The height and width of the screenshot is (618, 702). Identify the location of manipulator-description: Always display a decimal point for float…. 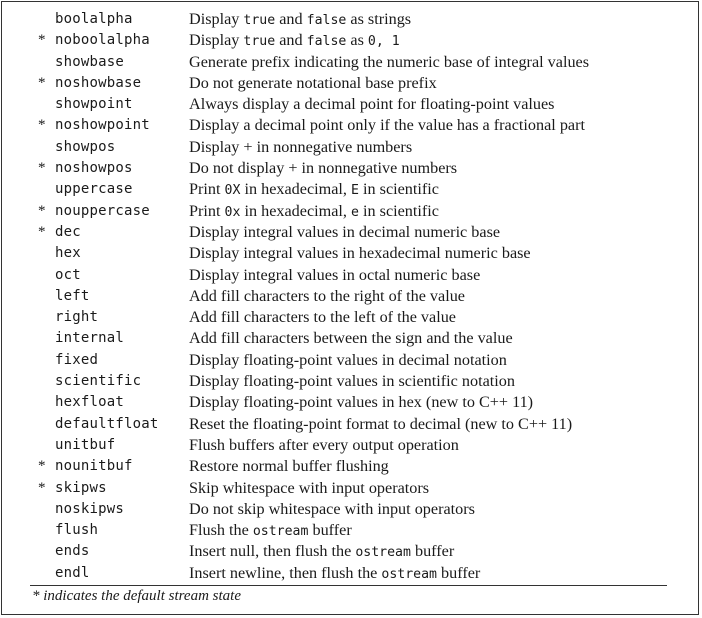
(371, 104).